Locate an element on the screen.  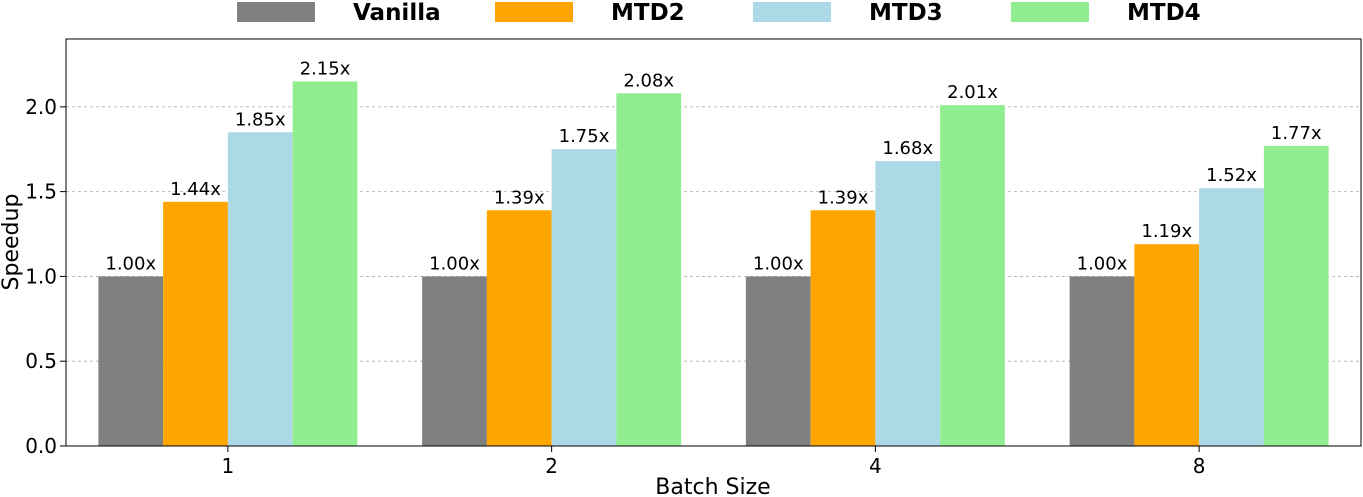
y-tick-label: 0.5 is located at coordinates (41, 361).